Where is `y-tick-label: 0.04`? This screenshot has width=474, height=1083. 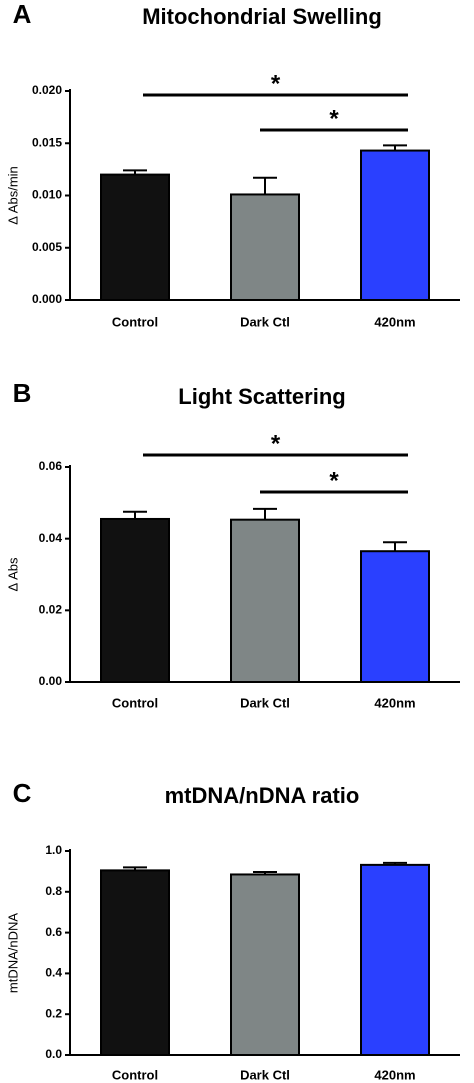 y-tick-label: 0.04 is located at coordinates (51, 538).